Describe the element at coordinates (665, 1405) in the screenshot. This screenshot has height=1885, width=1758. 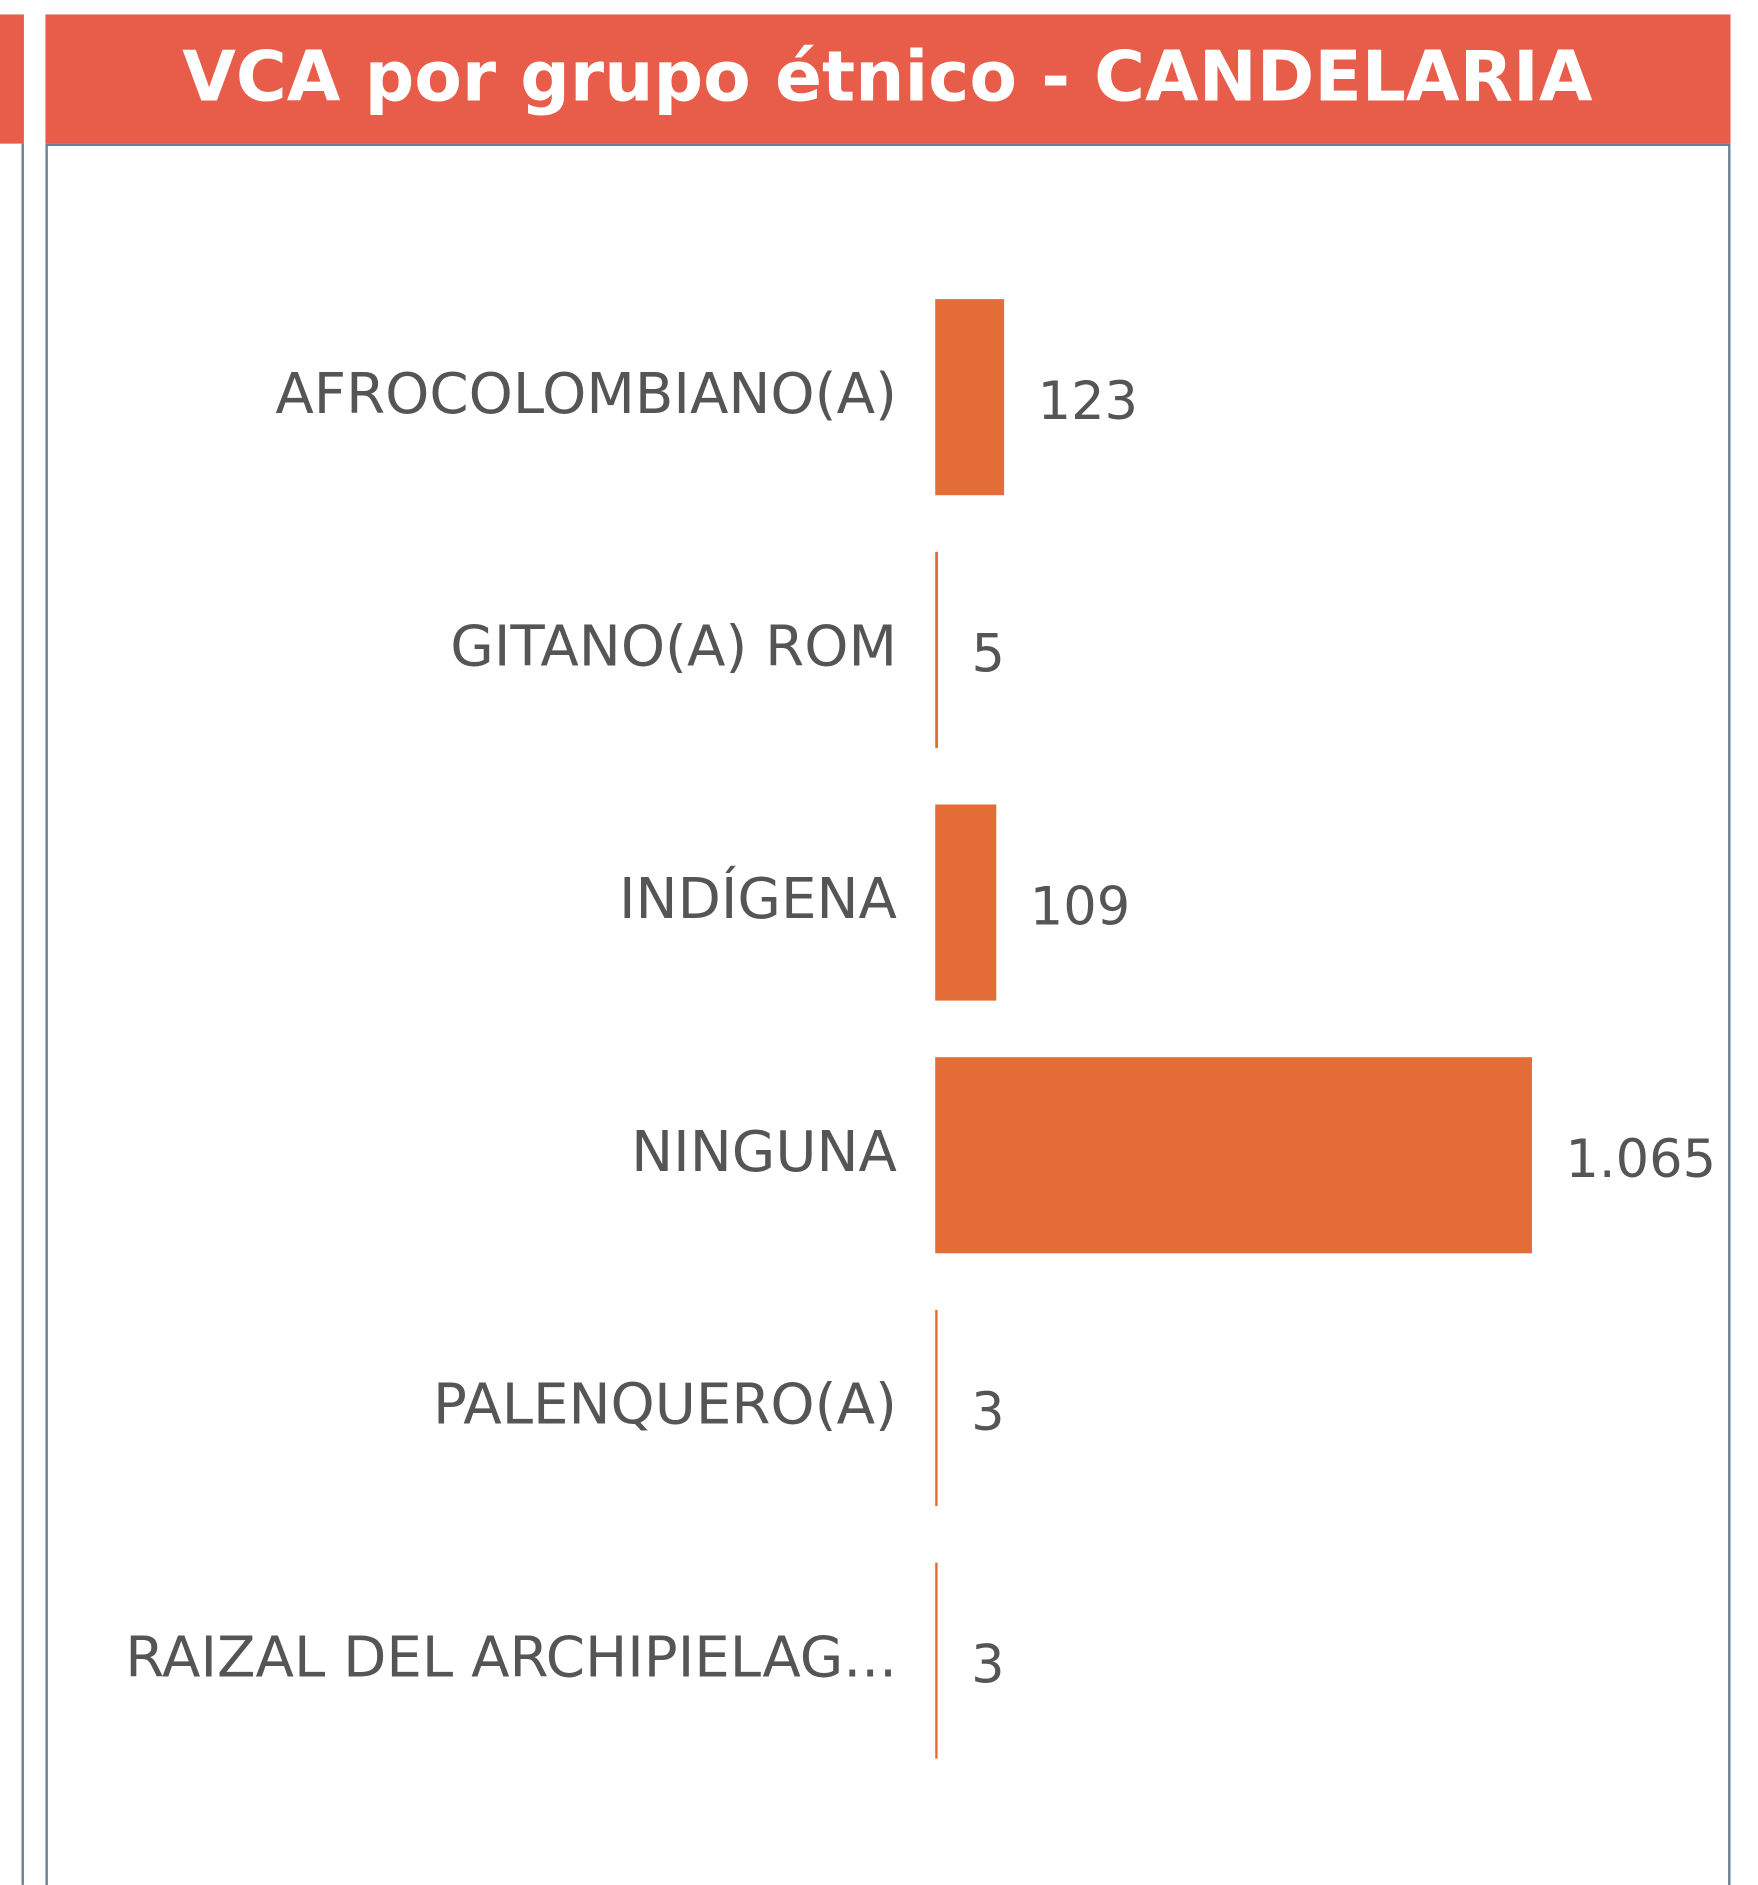
I see `category-label: PALENQUERO(A)` at that location.